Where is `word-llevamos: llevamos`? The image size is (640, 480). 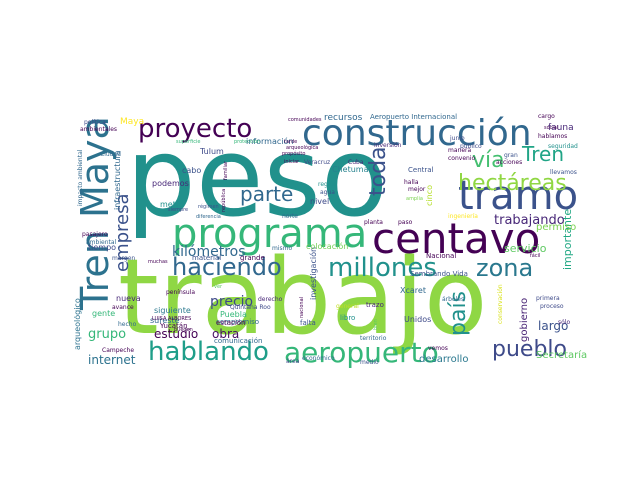 word-llevamos: llevamos is located at coordinates (563, 172).